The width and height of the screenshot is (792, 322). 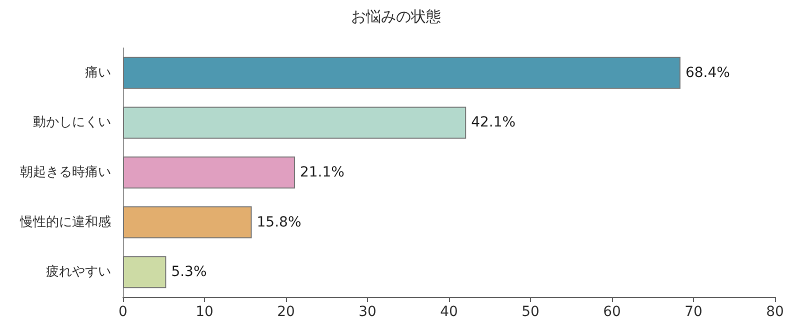 I want to click on data-label: 42.1%, so click(x=493, y=122).